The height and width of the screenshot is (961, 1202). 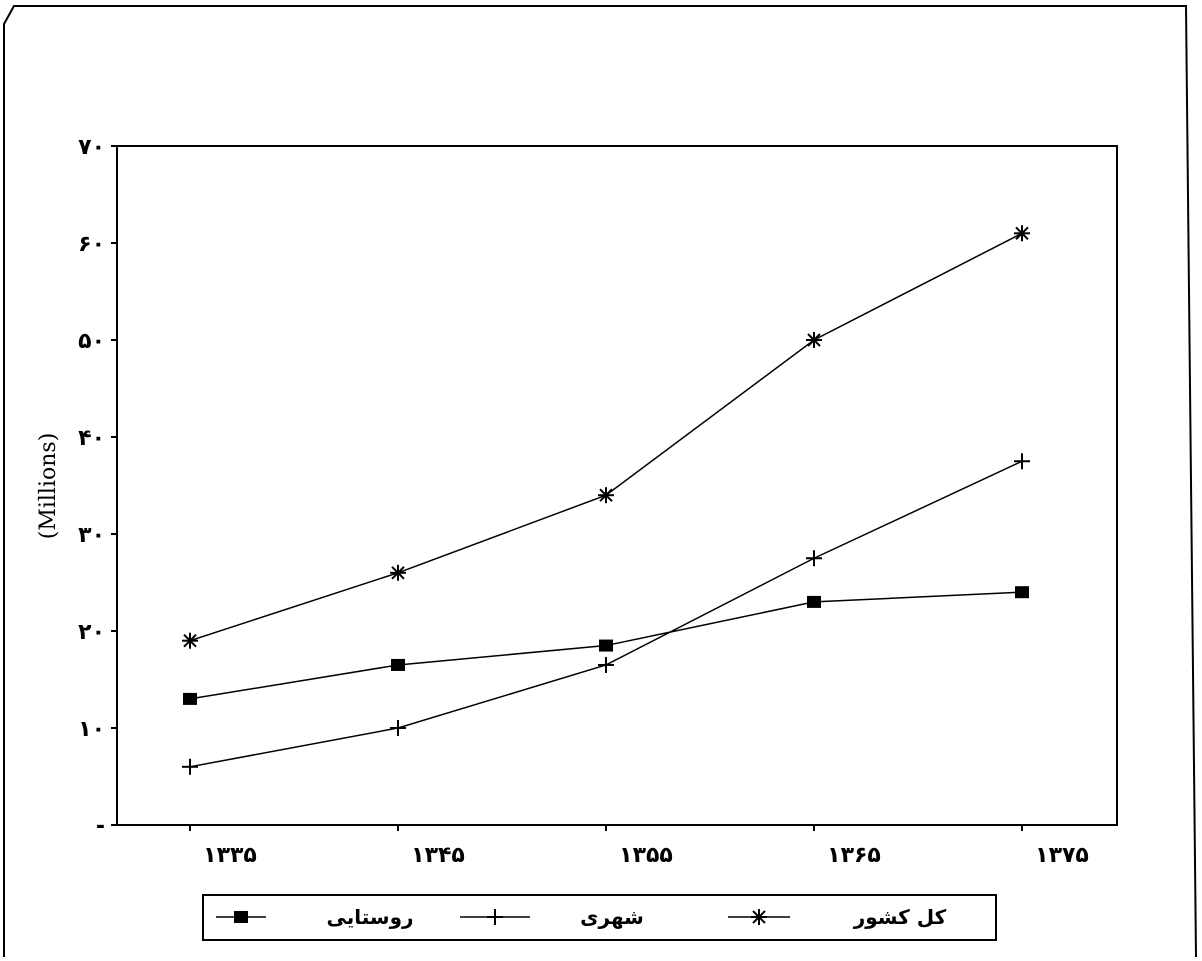 What do you see at coordinates (91, 729) in the screenshot?
I see `y-tick-label: ۱۰` at bounding box center [91, 729].